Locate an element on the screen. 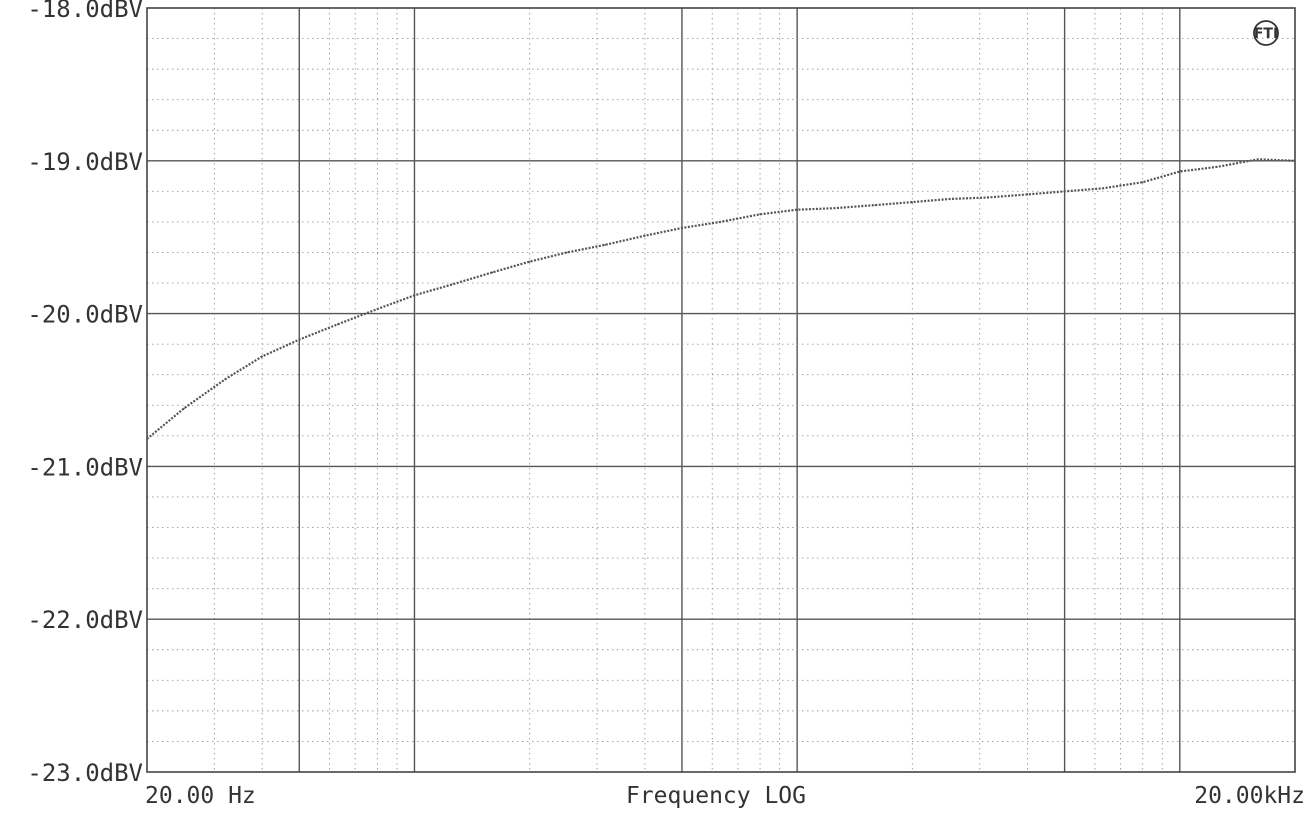  y-tick-label: -21.0dBV is located at coordinates (85, 467).